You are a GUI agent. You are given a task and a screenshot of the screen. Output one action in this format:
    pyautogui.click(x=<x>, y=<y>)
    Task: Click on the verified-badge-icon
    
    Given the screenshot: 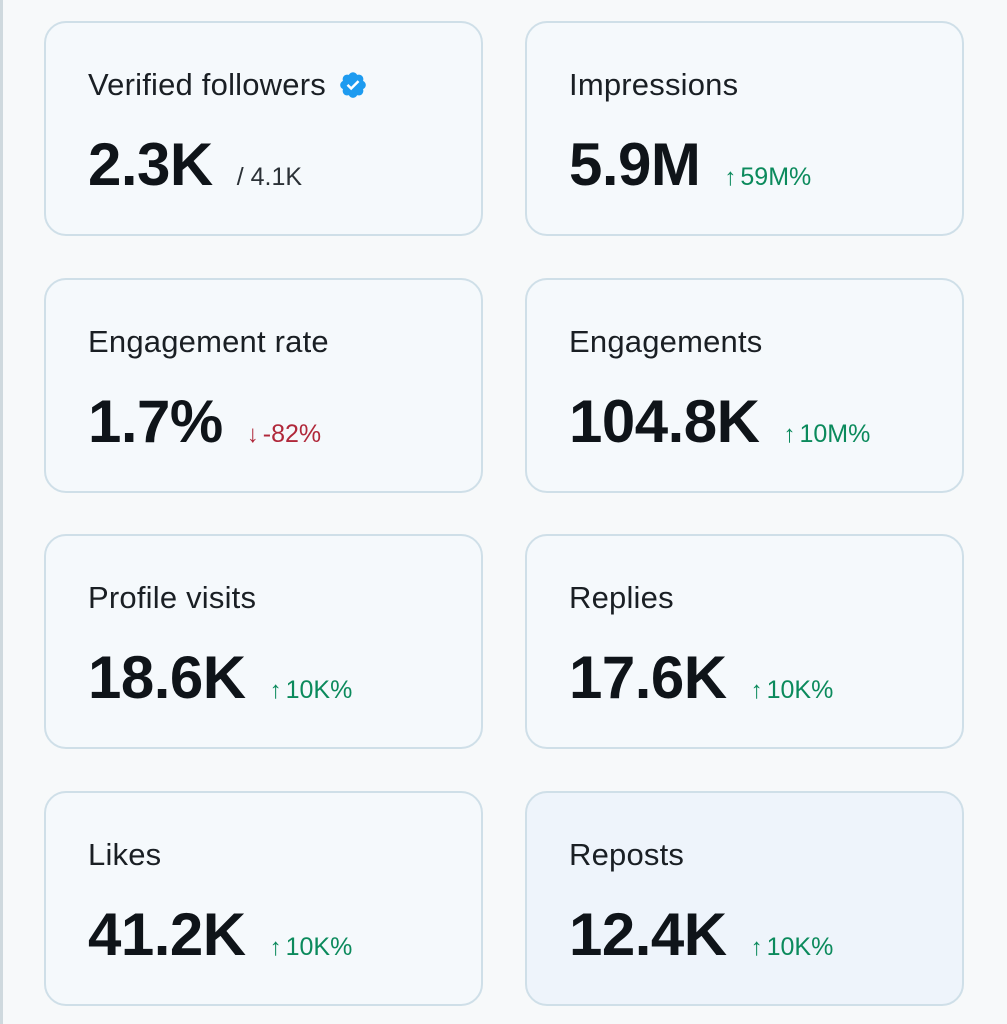 What is the action you would take?
    pyautogui.click(x=353, y=85)
    